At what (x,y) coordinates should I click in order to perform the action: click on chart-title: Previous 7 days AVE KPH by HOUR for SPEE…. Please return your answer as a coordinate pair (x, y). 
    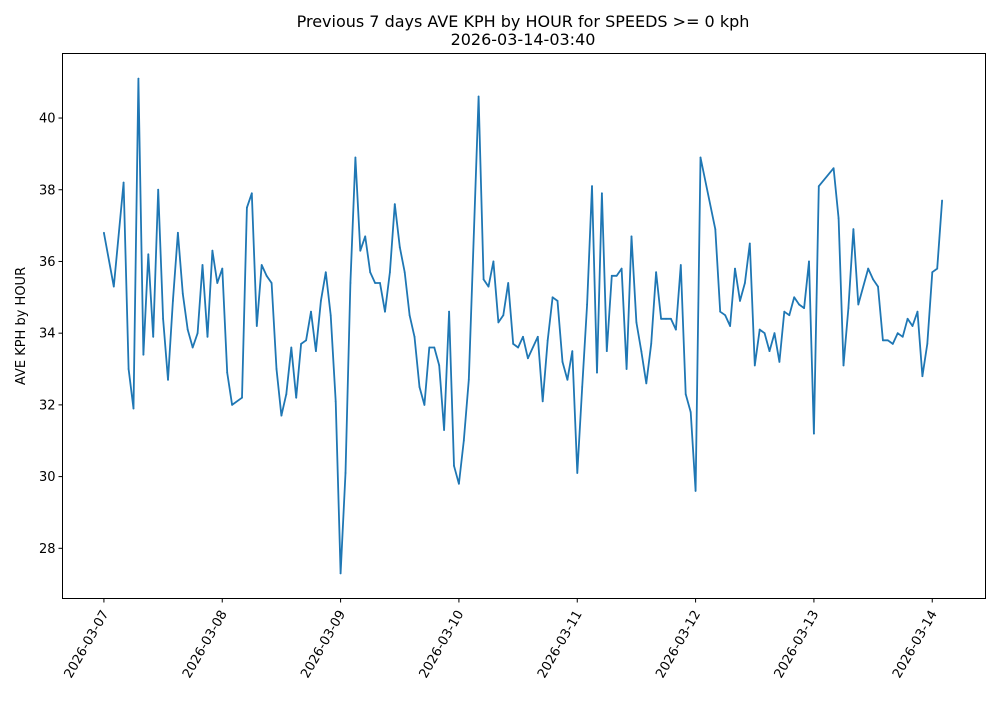
    Looking at the image, I should click on (523, 21).